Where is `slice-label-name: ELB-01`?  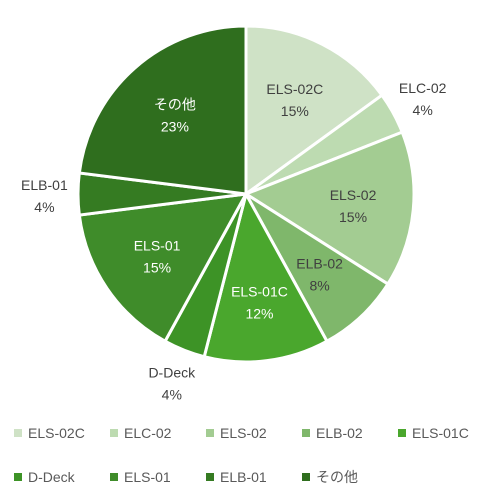
slice-label-name: ELB-01 is located at coordinates (44, 185).